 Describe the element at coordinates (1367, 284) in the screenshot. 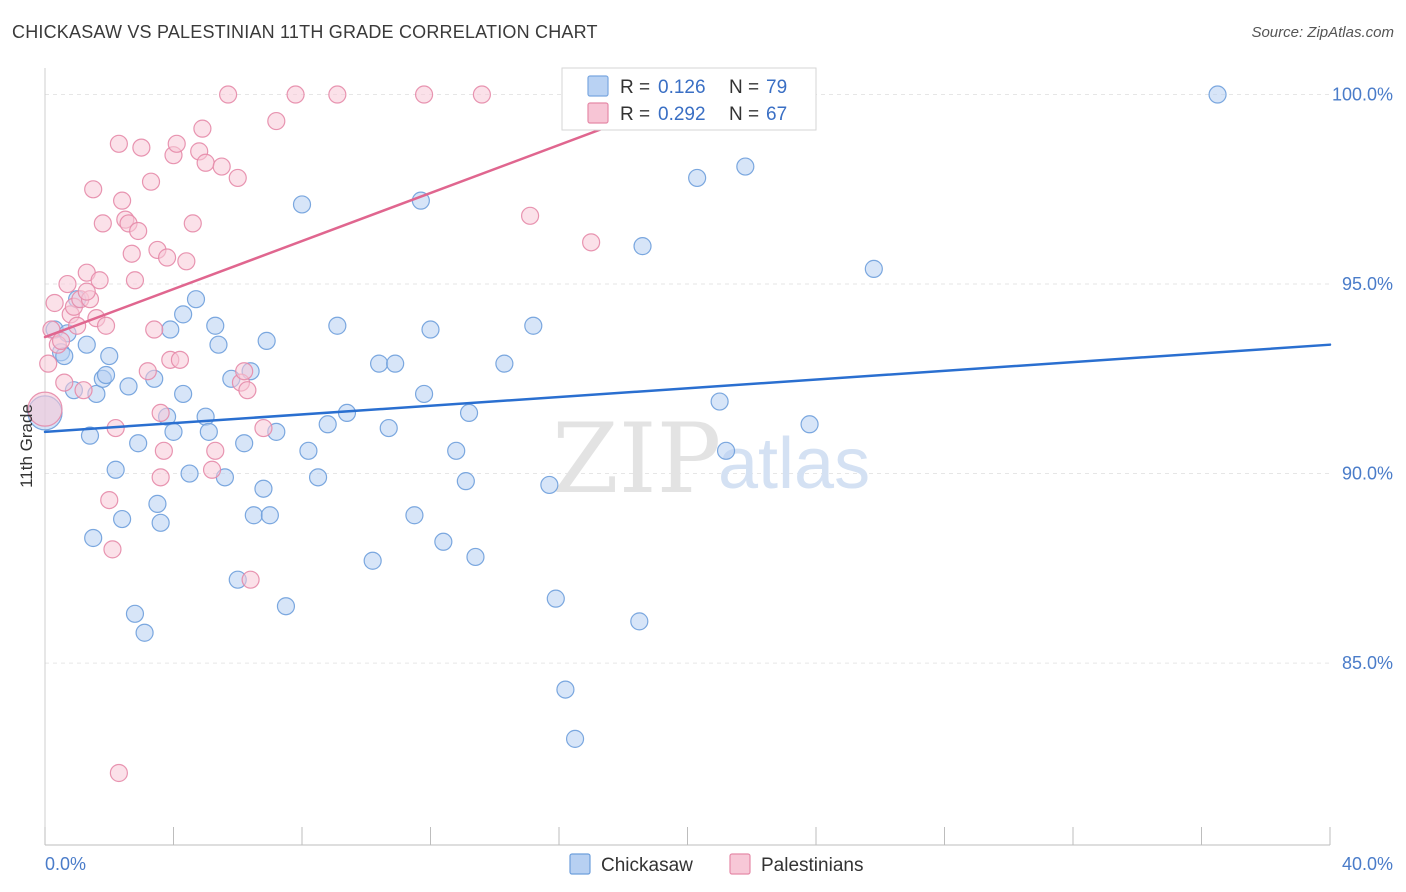

I see `y-tick-label-2: 95.0%` at that location.